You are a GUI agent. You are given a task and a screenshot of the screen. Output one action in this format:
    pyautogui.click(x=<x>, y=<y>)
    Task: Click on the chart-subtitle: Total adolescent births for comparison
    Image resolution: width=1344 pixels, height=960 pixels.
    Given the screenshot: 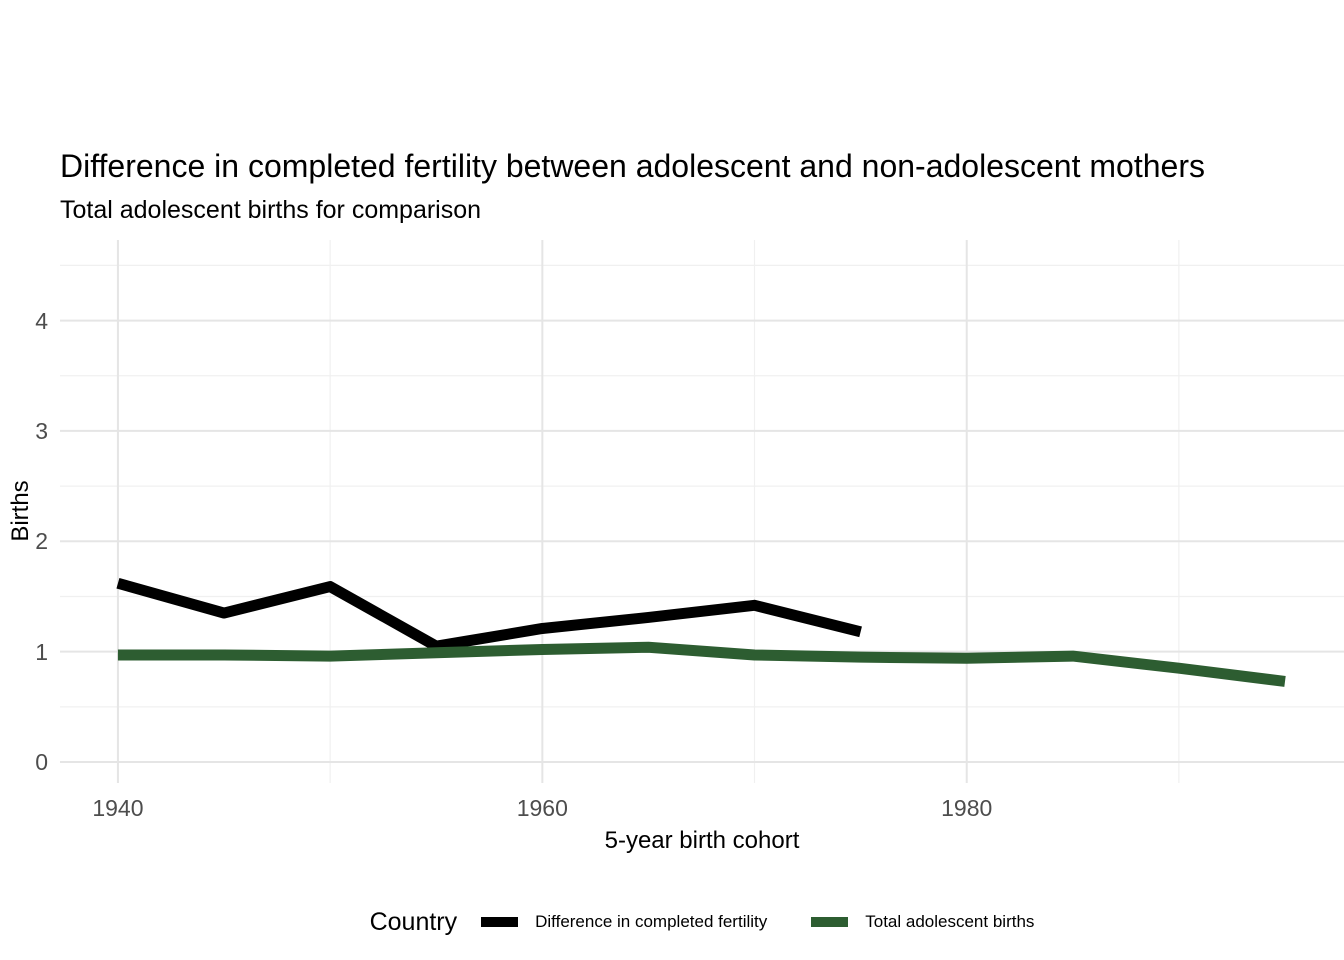 What is the action you would take?
    pyautogui.click(x=271, y=210)
    